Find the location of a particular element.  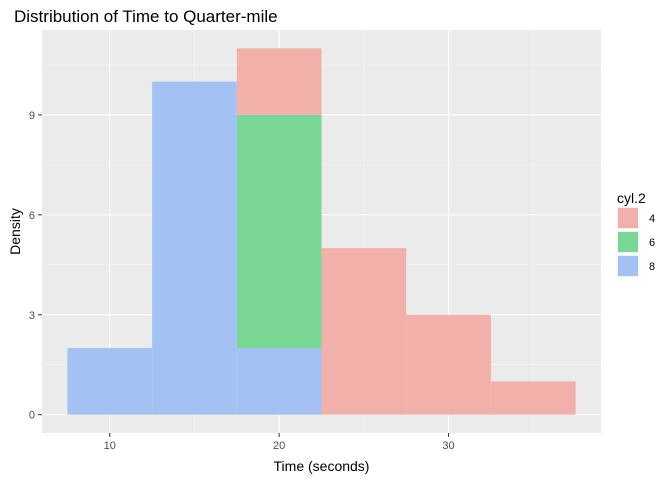

y-tick-label: 0 is located at coordinates (32, 416).